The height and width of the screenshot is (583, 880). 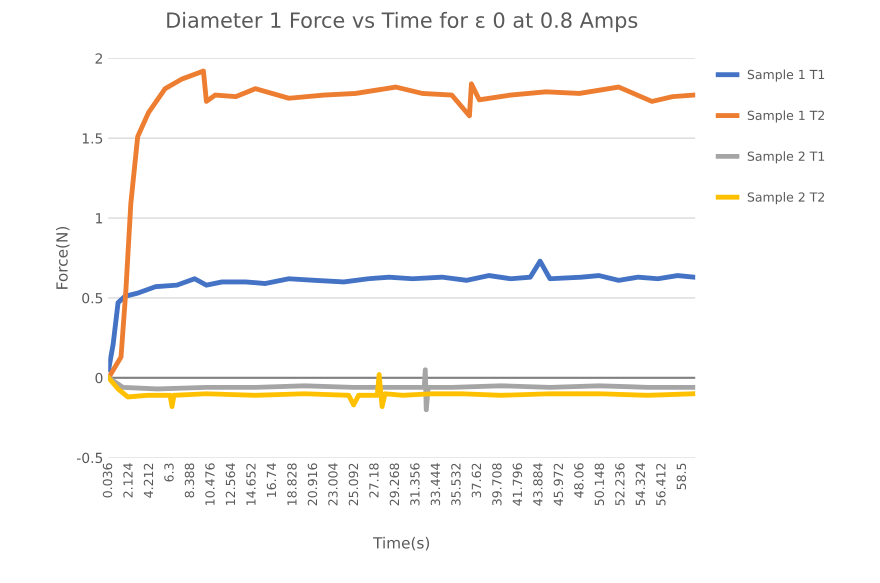 I want to click on x-tick-label: 23.004, so click(x=333, y=484).